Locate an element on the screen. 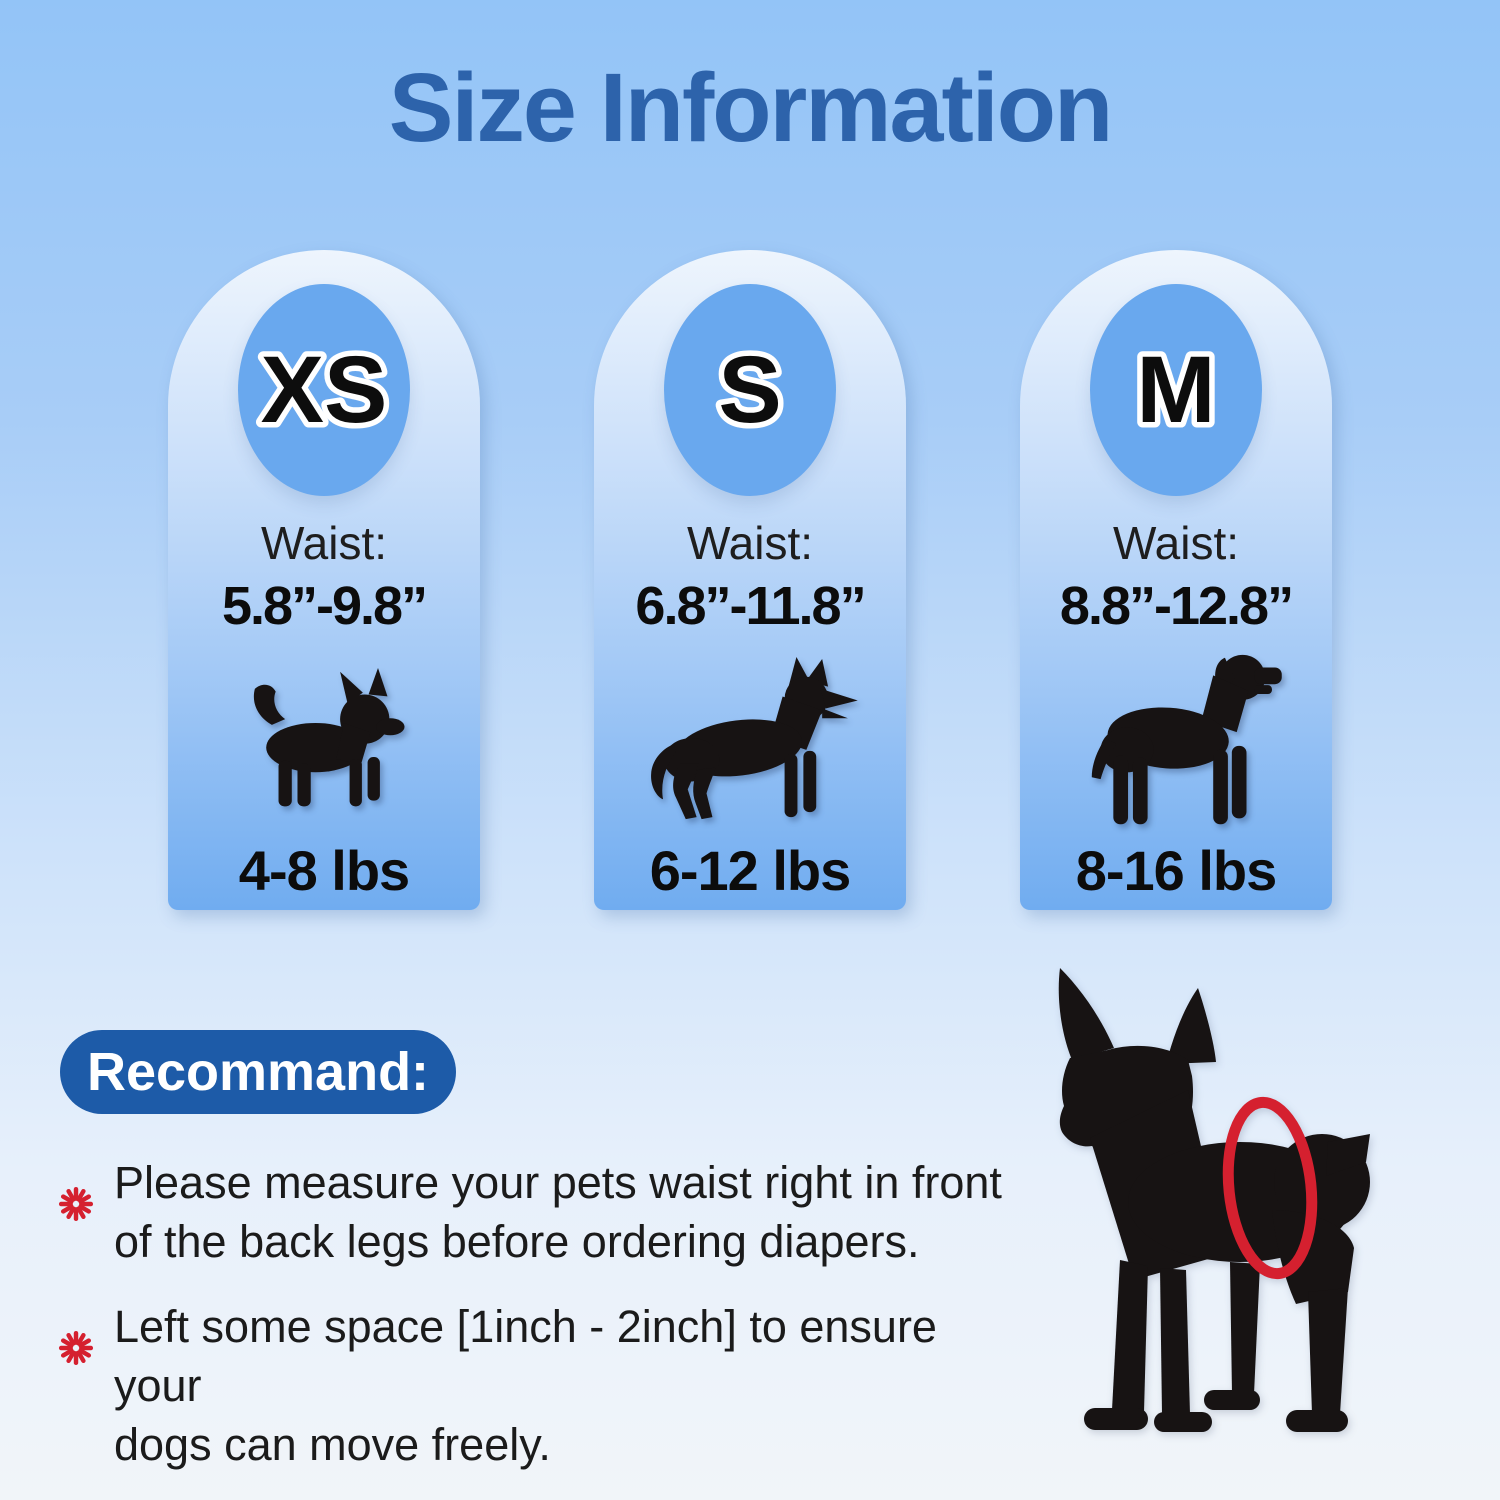 This screenshot has height=1500, width=1500. waist-range: 5.8”-9.8” is located at coordinates (324, 606).